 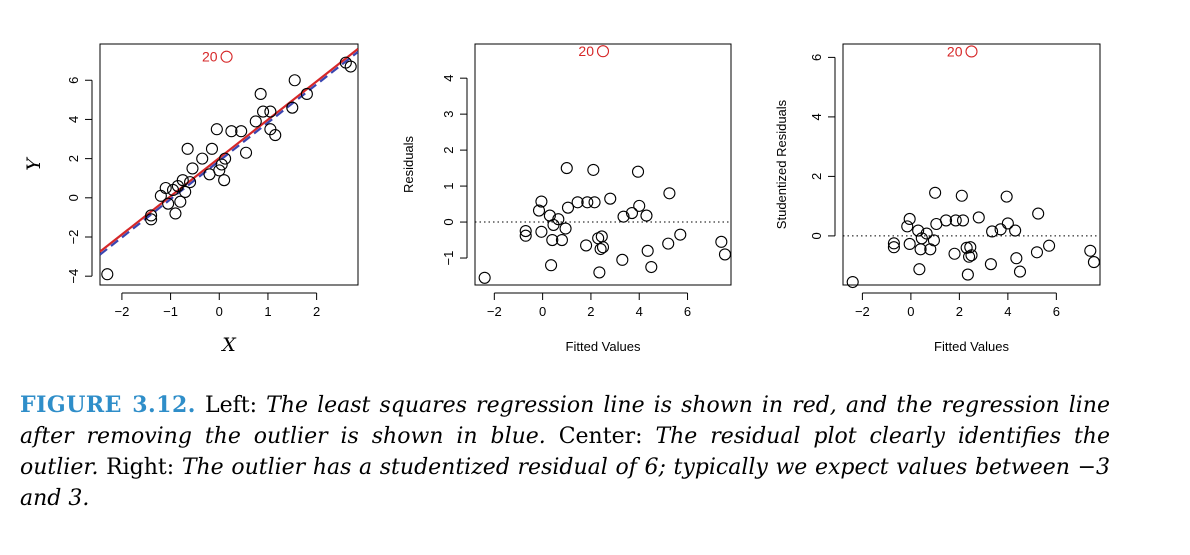 I want to click on blue-regression-line, so click(x=229, y=153).